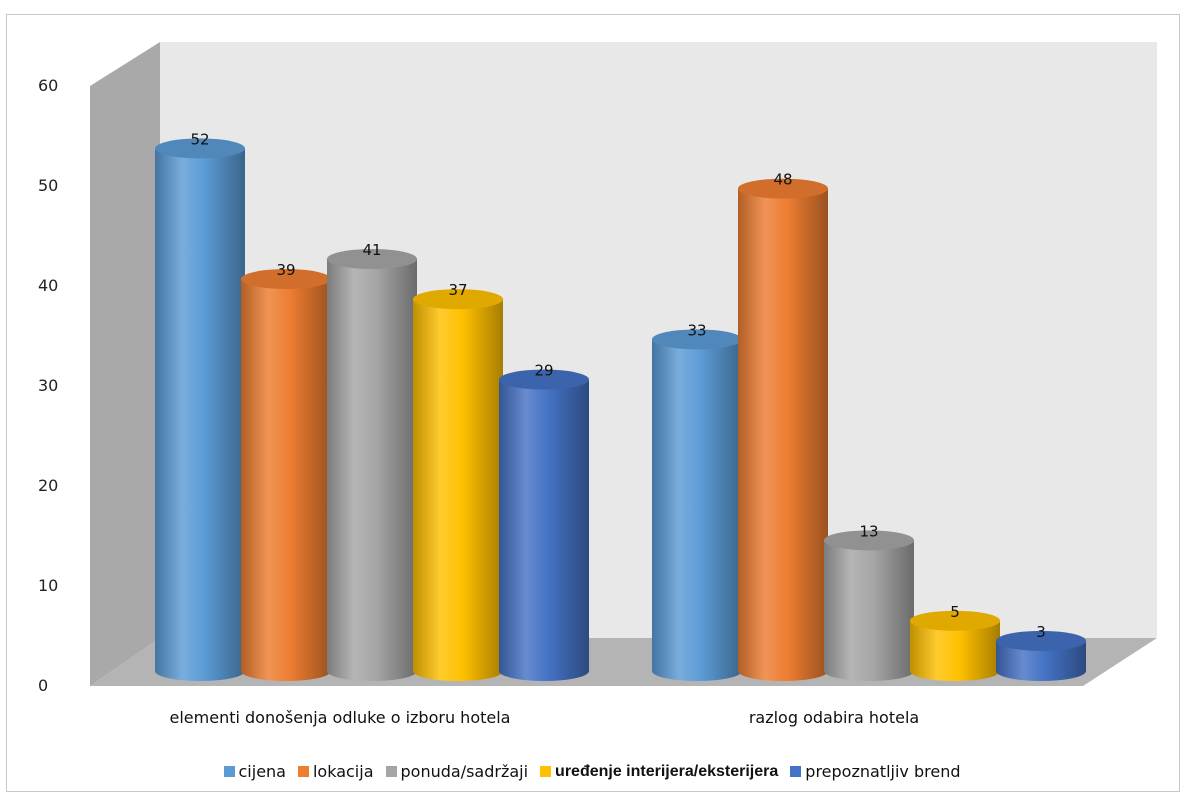 This screenshot has width=1184, height=797. Describe the element at coordinates (48, 185) in the screenshot. I see `y-tick-label: 50` at that location.